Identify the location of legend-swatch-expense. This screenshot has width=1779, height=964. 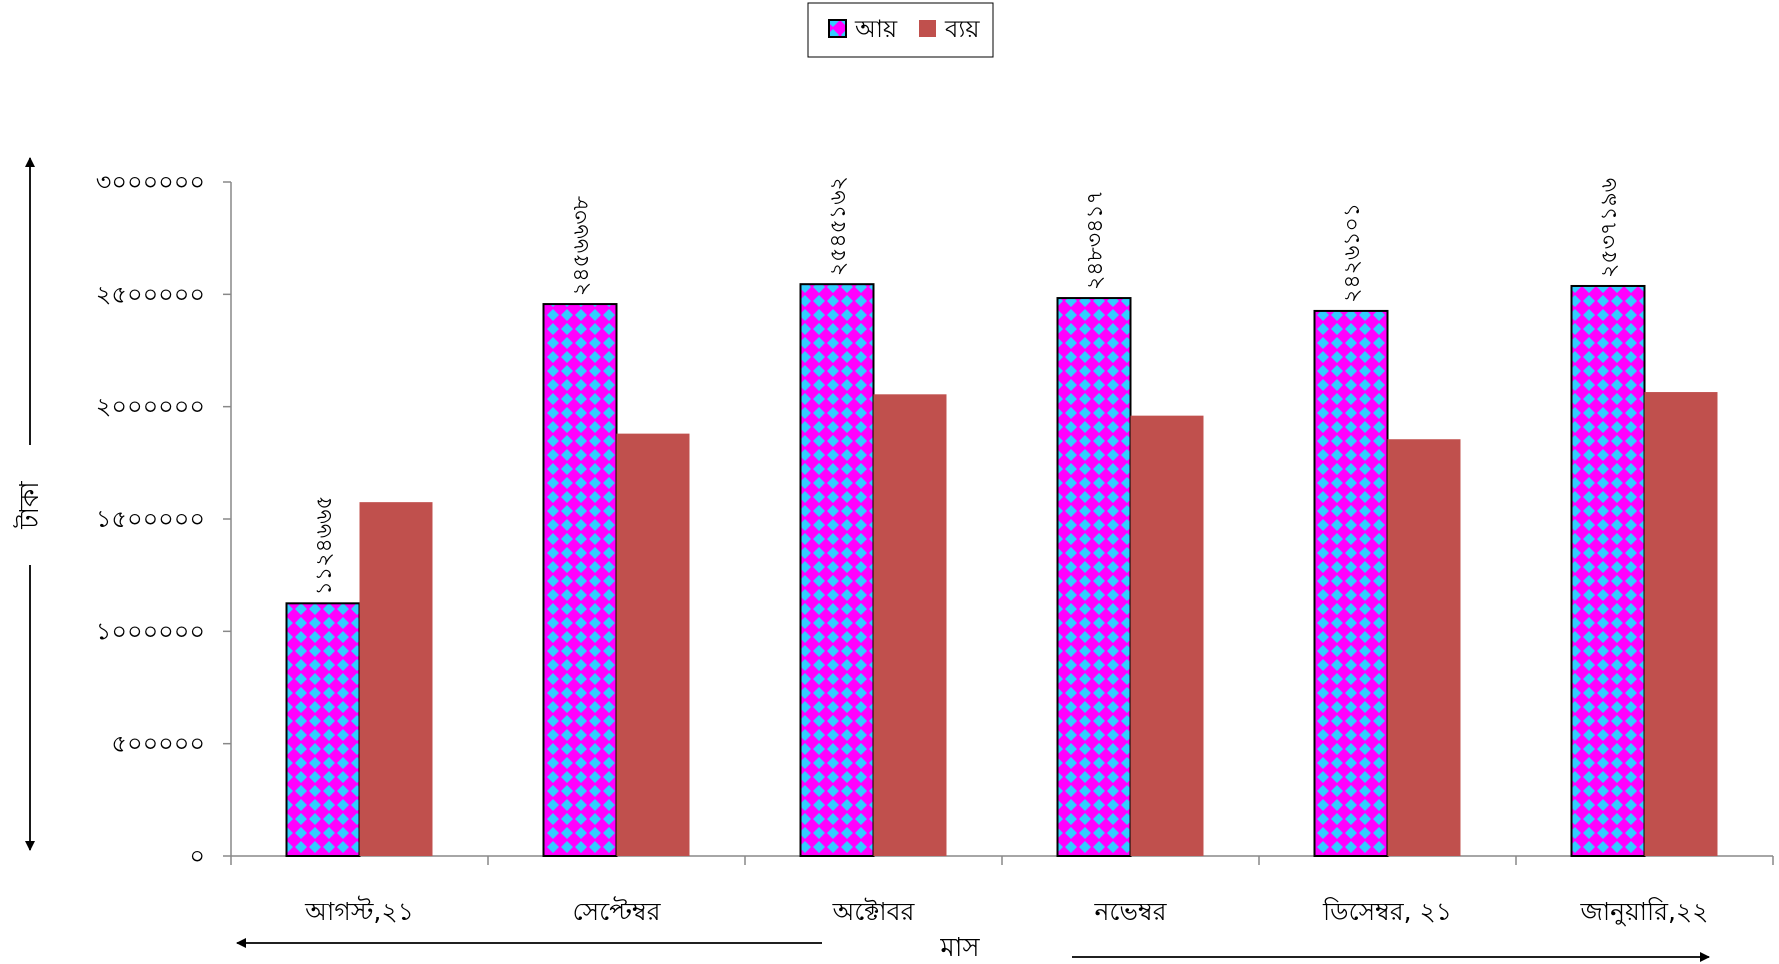
(927, 28).